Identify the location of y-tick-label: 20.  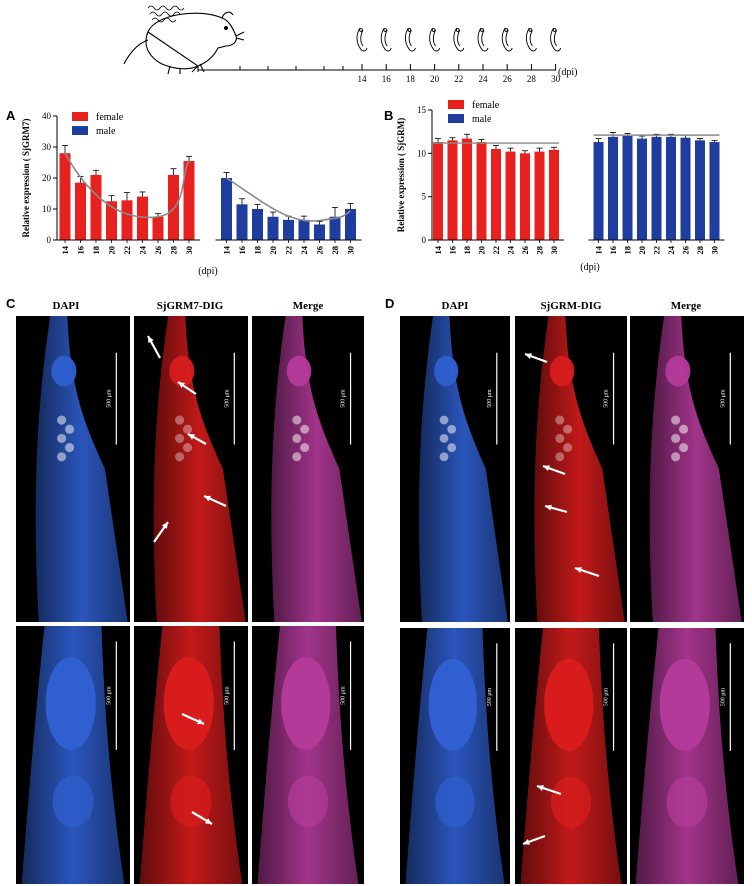
(47, 178).